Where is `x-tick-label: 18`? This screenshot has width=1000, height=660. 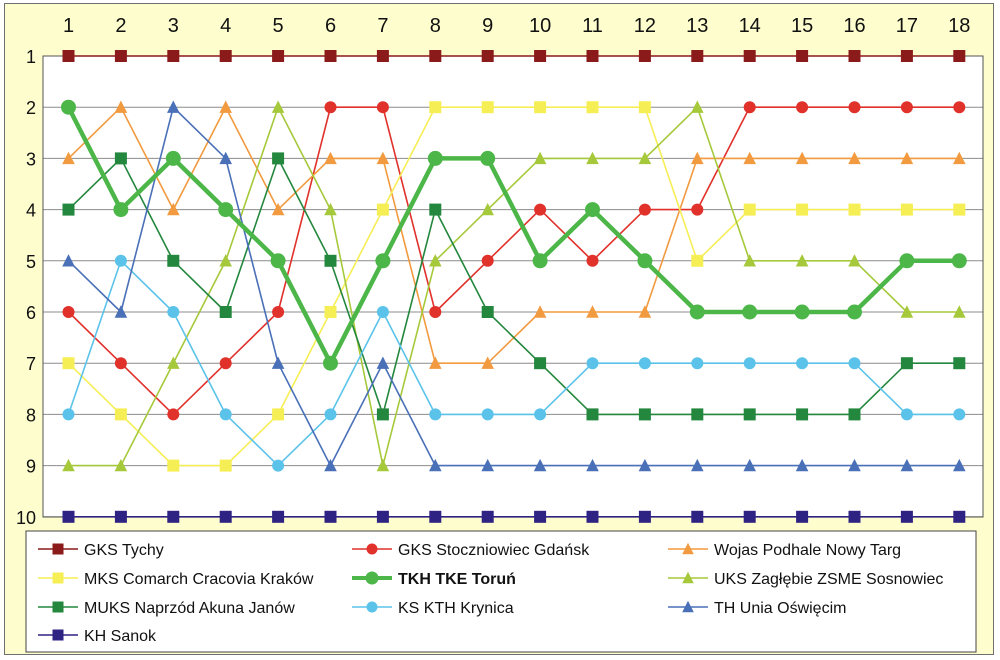
x-tick-label: 18 is located at coordinates (959, 26).